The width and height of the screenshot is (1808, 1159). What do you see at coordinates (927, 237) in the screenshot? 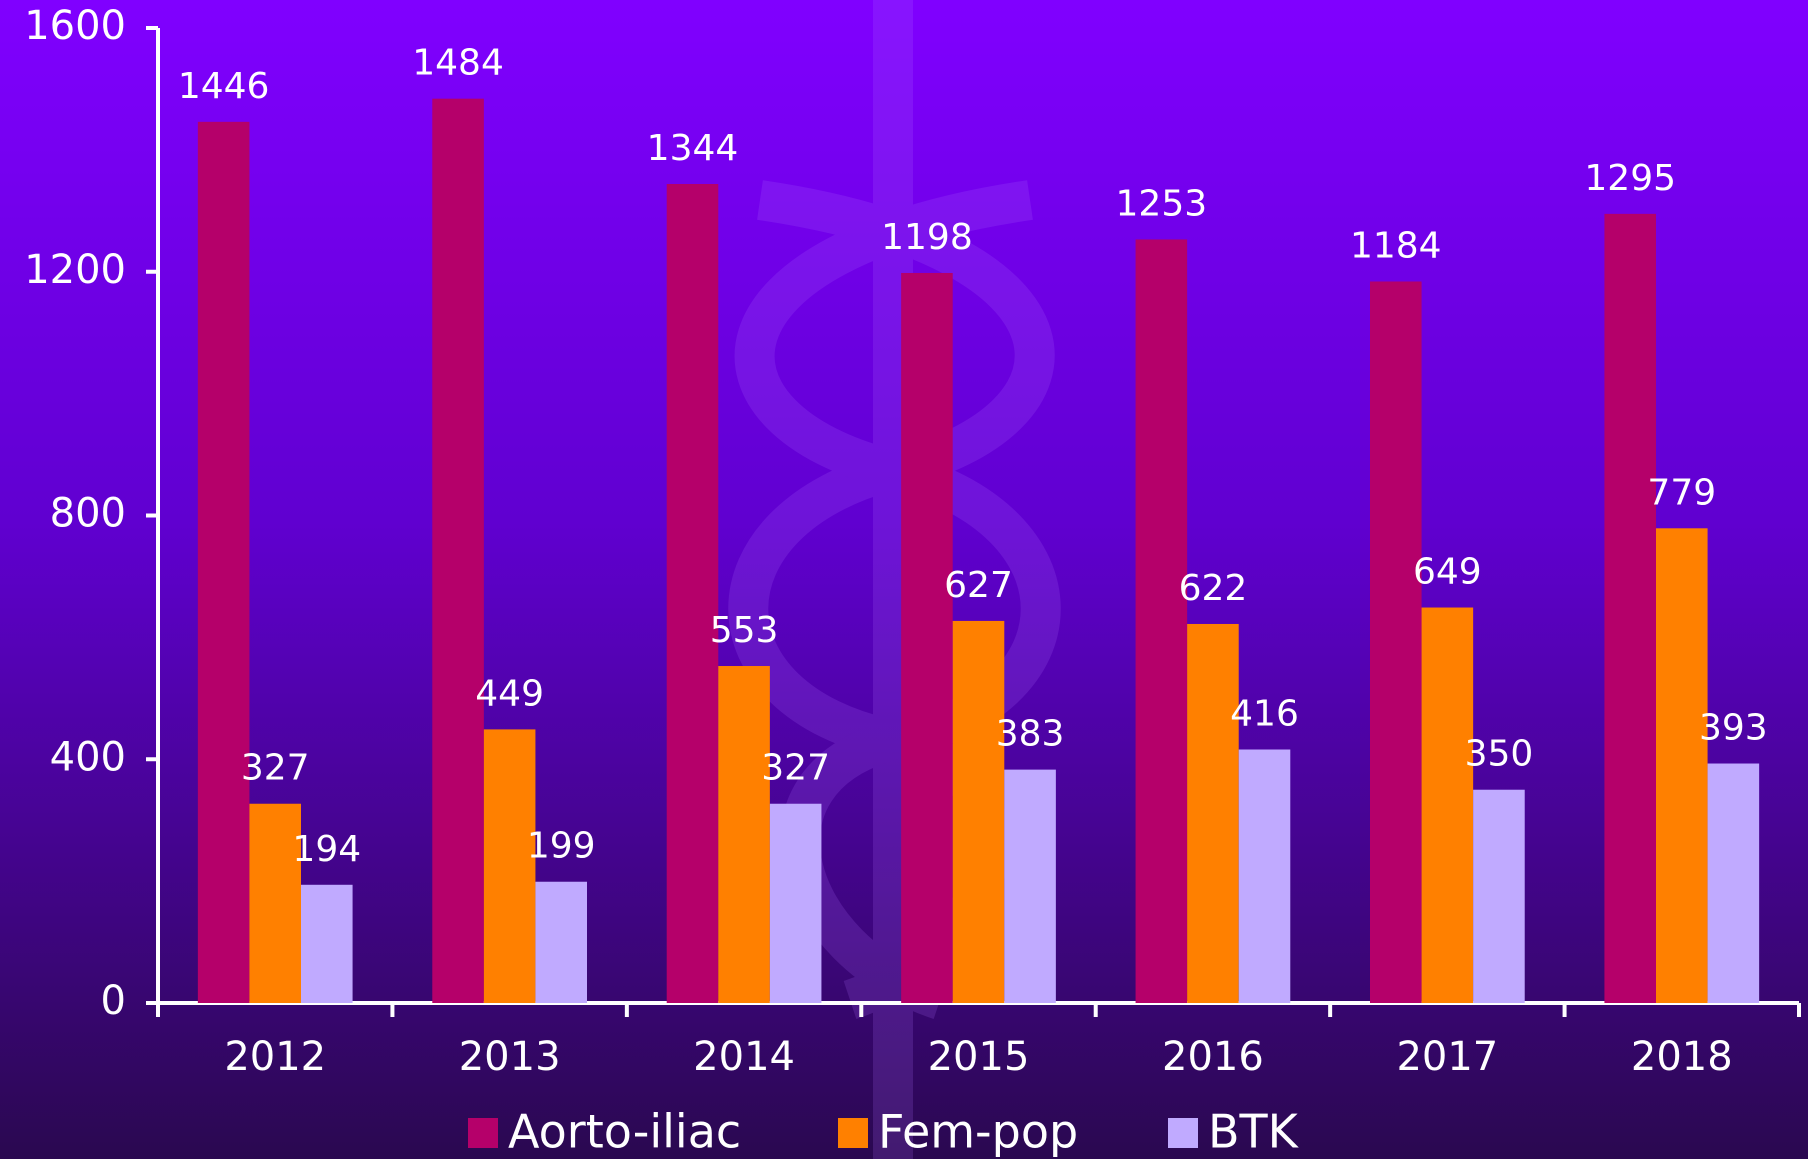
I see `value-label: 1198` at bounding box center [927, 237].